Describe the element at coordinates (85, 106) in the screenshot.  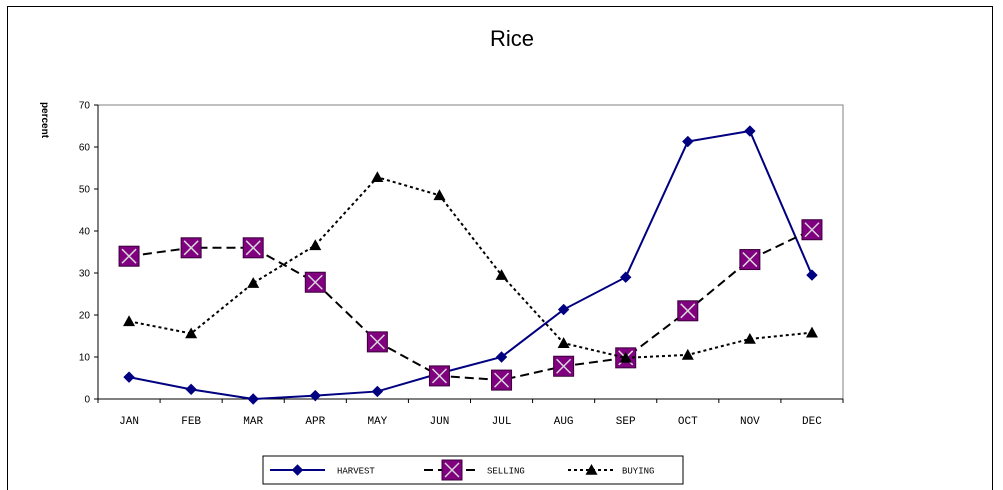
I see `y-tick-label: 70` at that location.